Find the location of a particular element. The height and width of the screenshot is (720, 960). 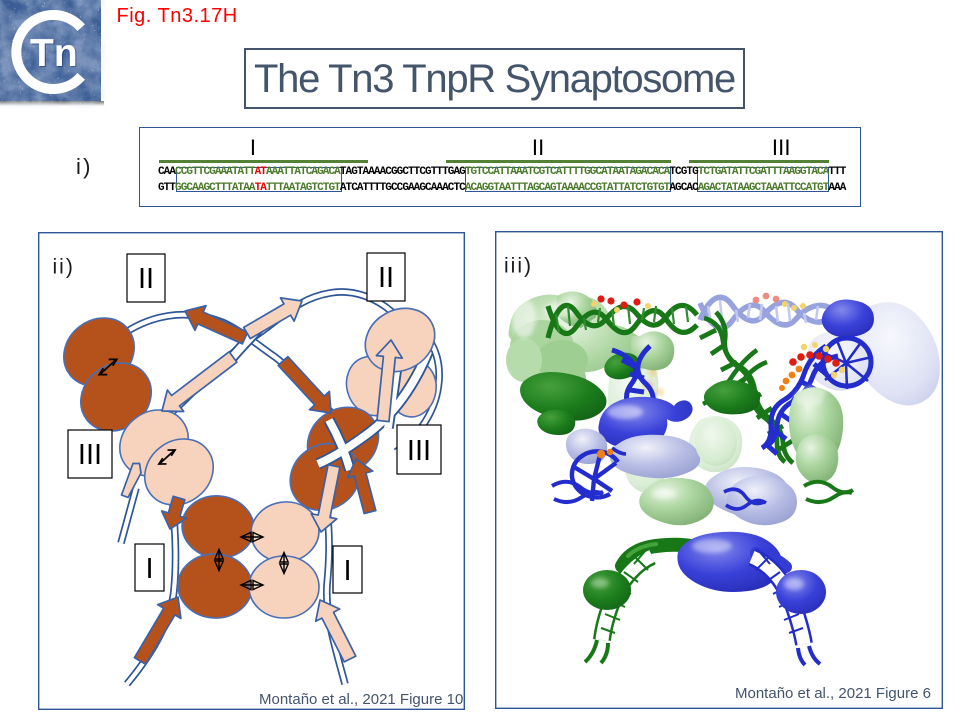

svg-text: ii) is located at coordinates (64, 267).